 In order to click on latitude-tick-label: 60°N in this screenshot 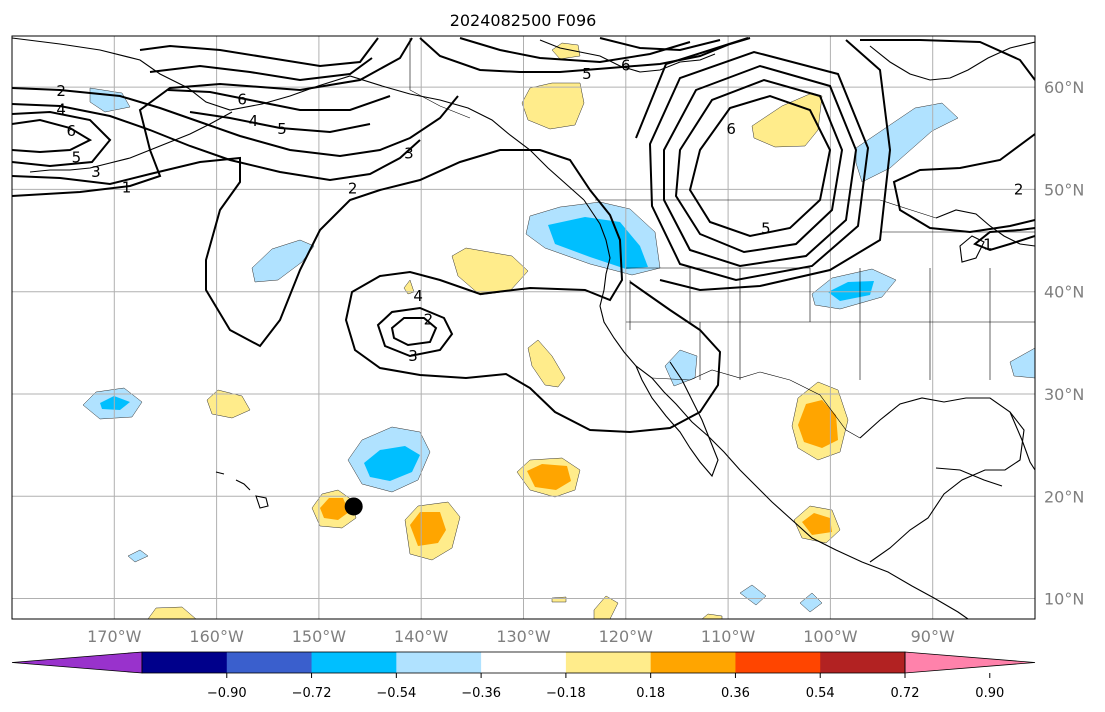, I will do `click(1064, 87)`.